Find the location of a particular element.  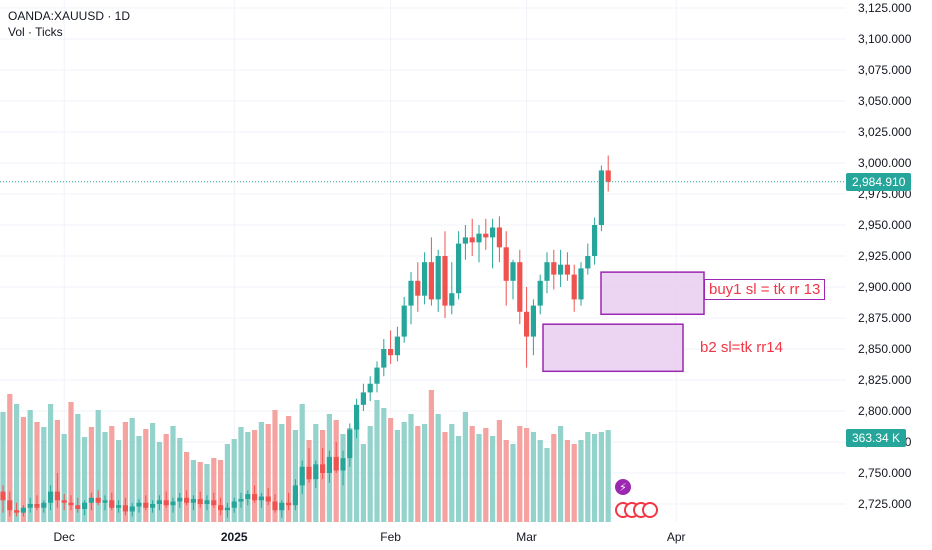

time-tick-label: 2025 is located at coordinates (234, 537).